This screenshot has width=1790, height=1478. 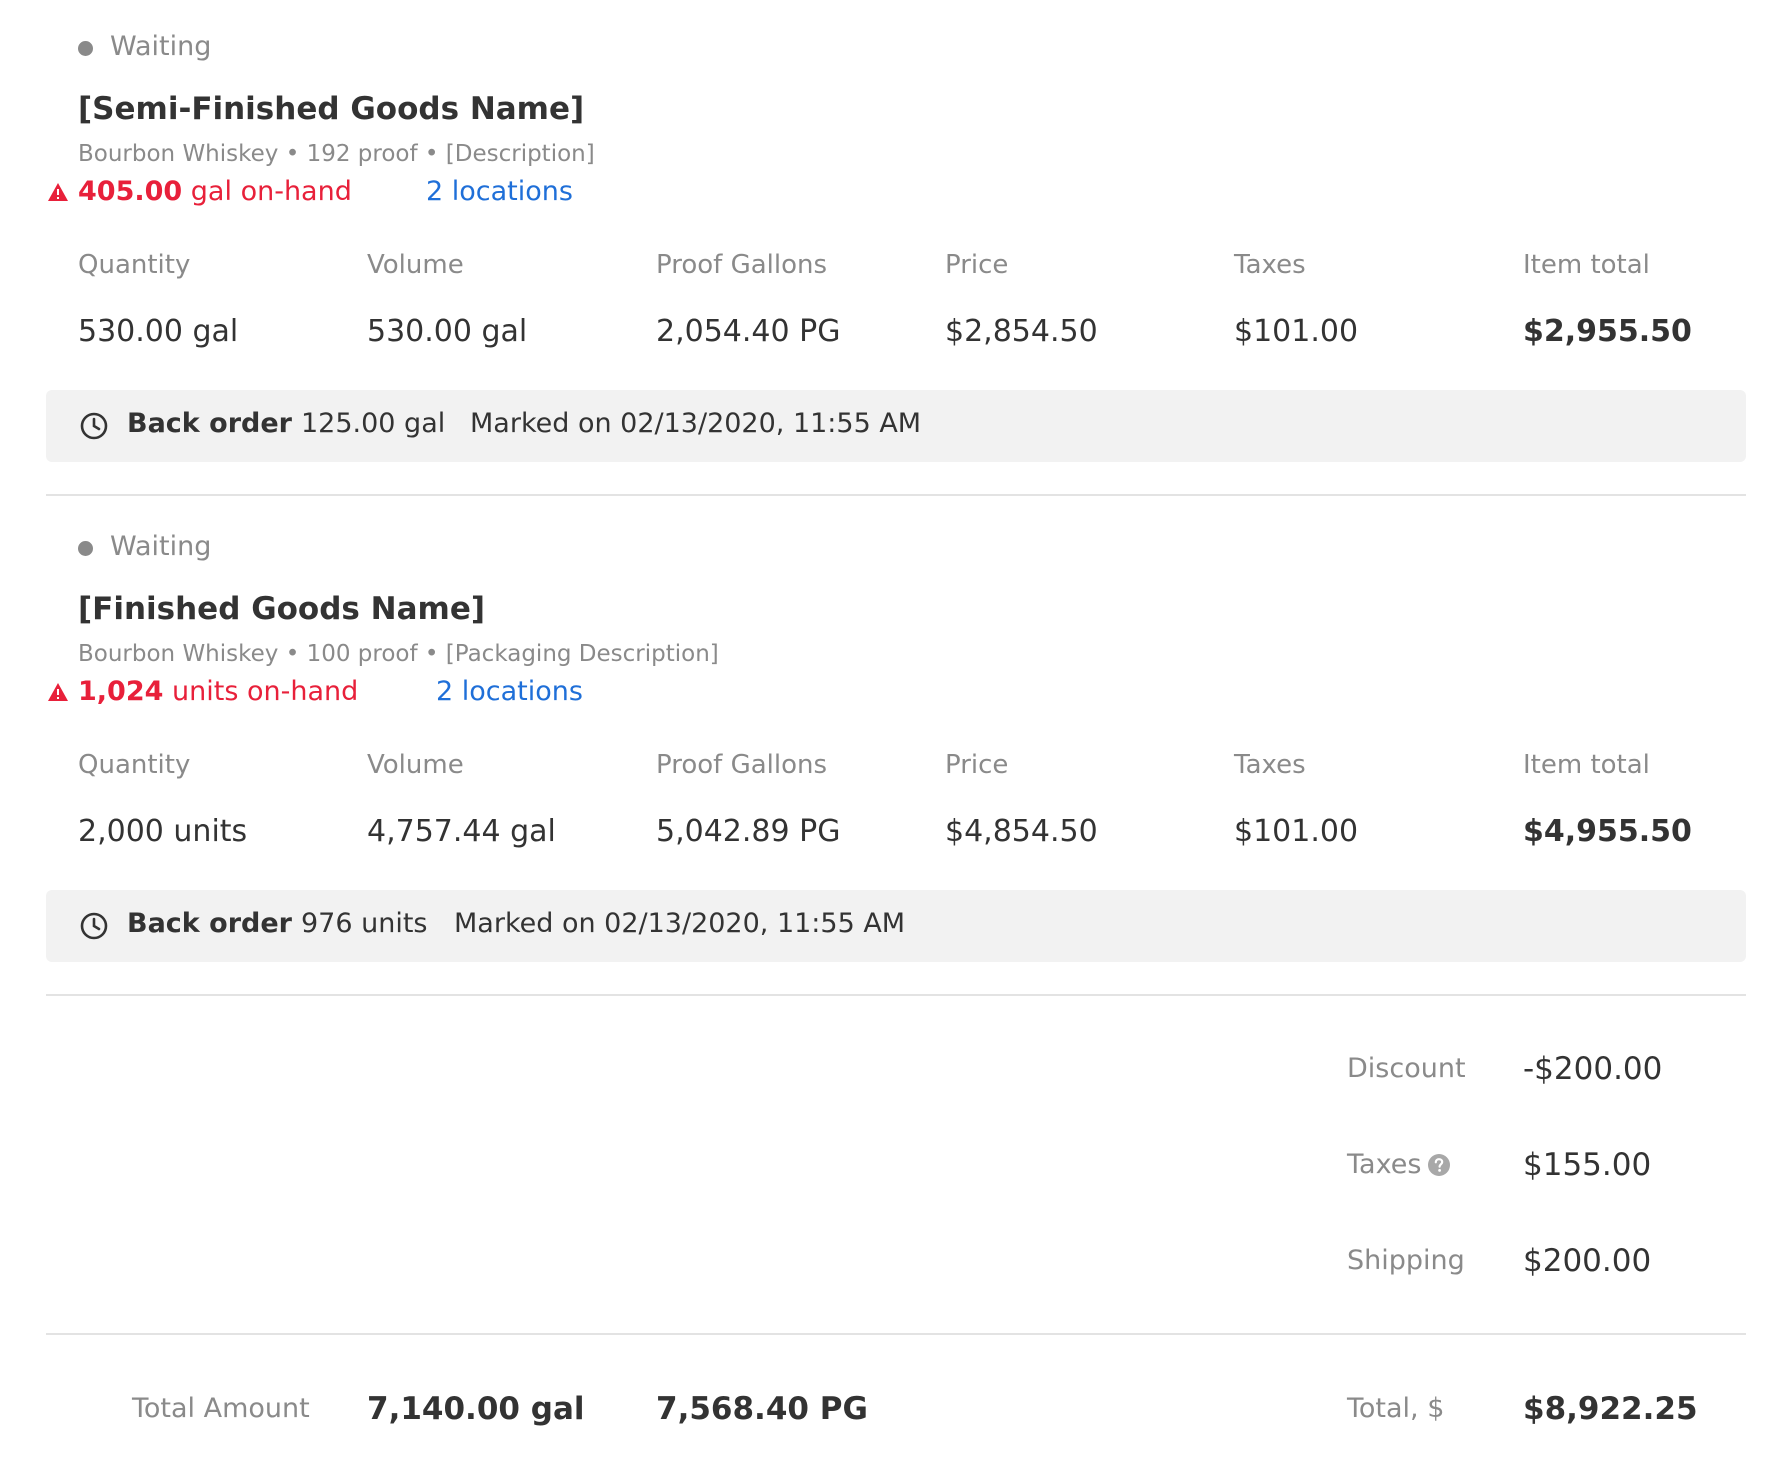 I want to click on stock-on-hand: 1,024 units on-hand, so click(x=218, y=691).